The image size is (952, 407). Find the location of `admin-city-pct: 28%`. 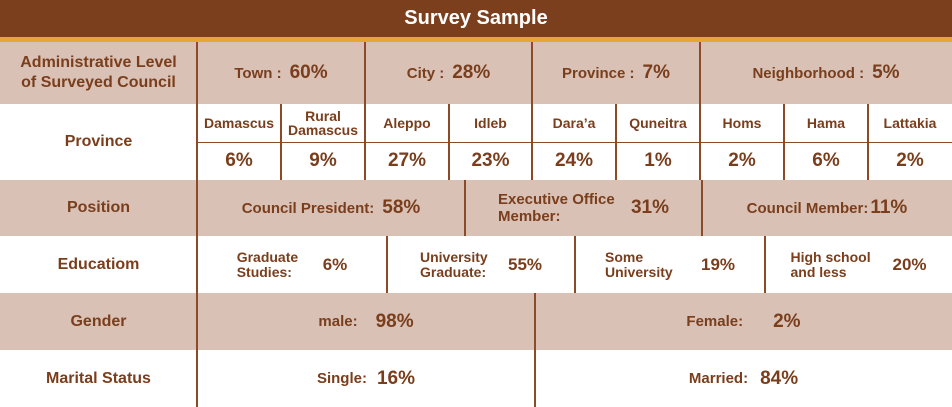

admin-city-pct: 28% is located at coordinates (471, 72).